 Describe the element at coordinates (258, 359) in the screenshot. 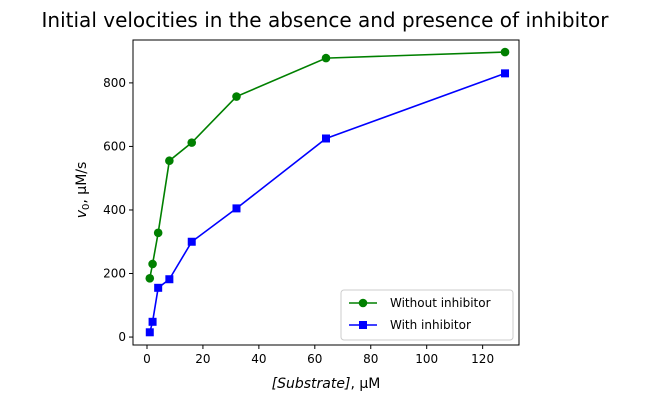

I see `x-tick-label: 40` at that location.